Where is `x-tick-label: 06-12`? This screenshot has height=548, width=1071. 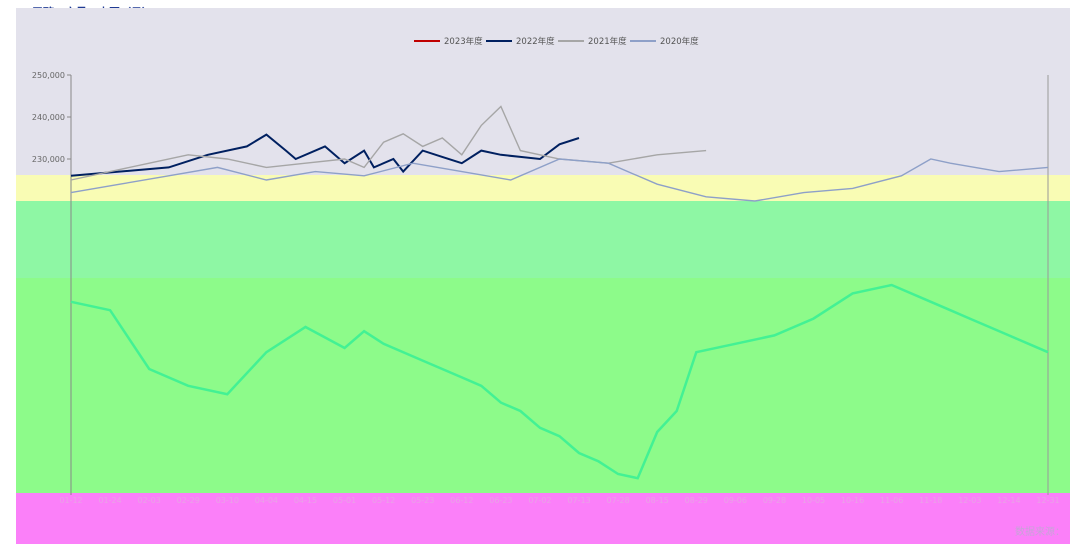
x-tick-label: 06-12 is located at coordinates (461, 500).